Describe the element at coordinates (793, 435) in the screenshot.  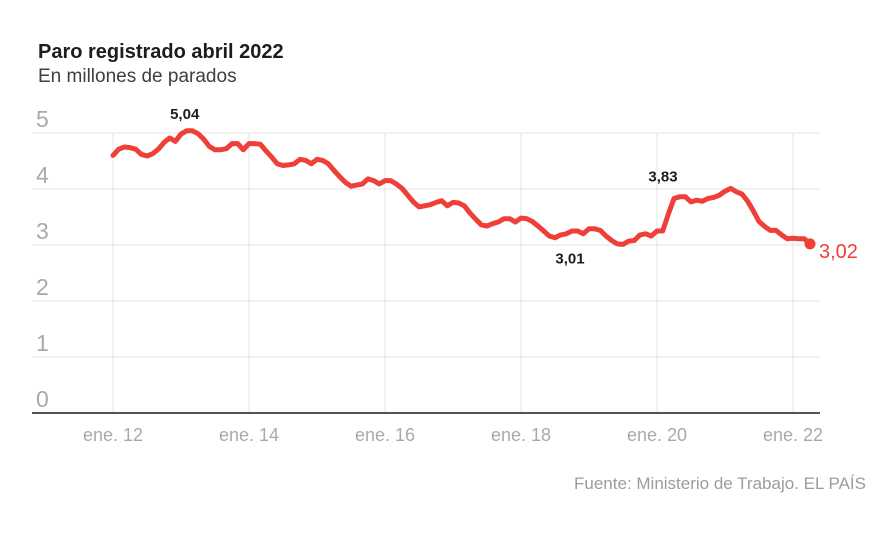
I see `x-tick-label: ene. 22` at that location.